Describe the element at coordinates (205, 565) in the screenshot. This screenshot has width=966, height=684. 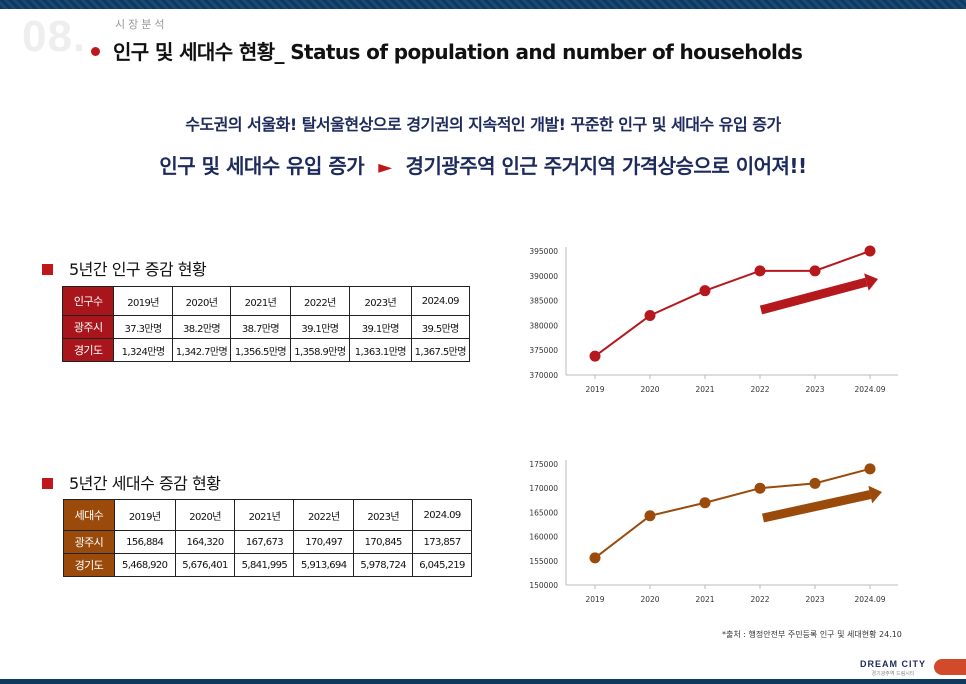
I see `table-cell: 5,676,401` at that location.